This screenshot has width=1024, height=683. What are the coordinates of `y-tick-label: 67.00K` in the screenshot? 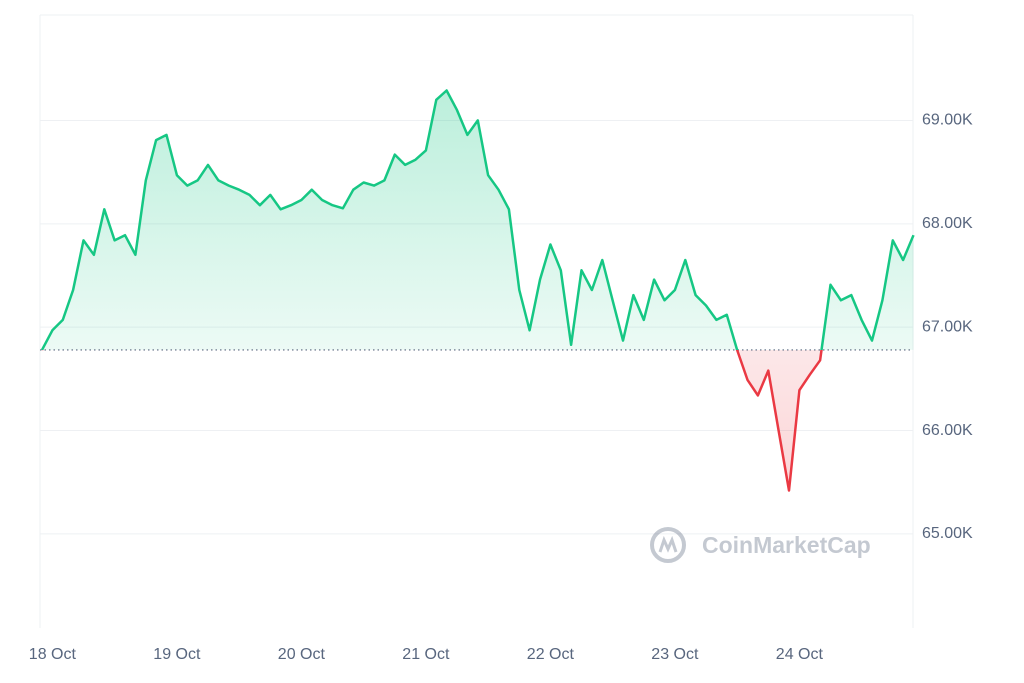 It's located at (947, 326).